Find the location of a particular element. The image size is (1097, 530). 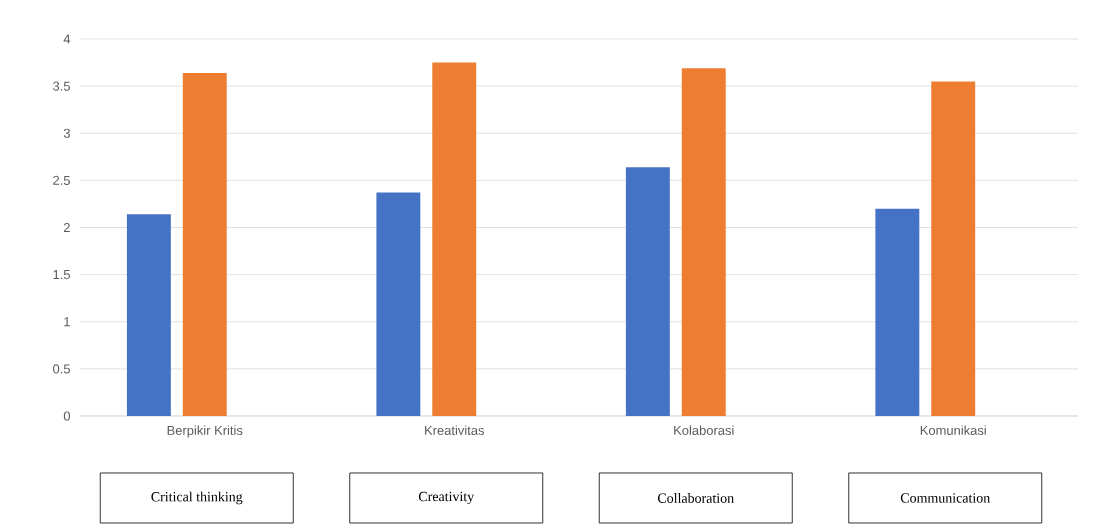

y-tick-label: 0.5 is located at coordinates (61, 369).